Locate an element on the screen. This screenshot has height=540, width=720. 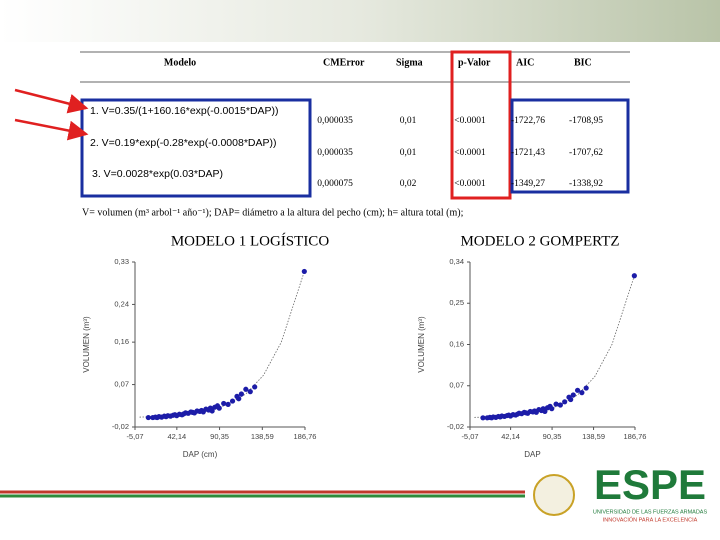
column-header: Sigma is located at coordinates (409, 62).